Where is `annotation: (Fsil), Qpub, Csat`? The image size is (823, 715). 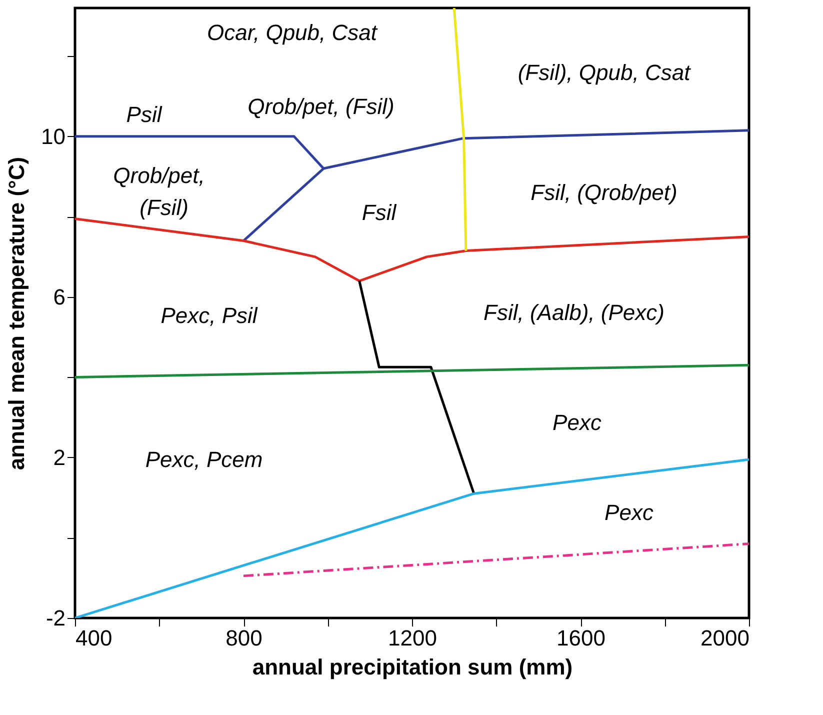
annotation: (Fsil), Qpub, Csat is located at coordinates (605, 72).